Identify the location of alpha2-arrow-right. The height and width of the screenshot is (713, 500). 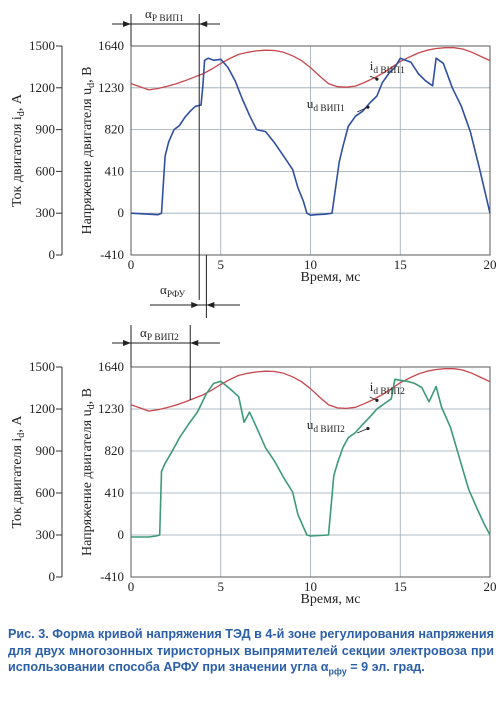
(194, 343).